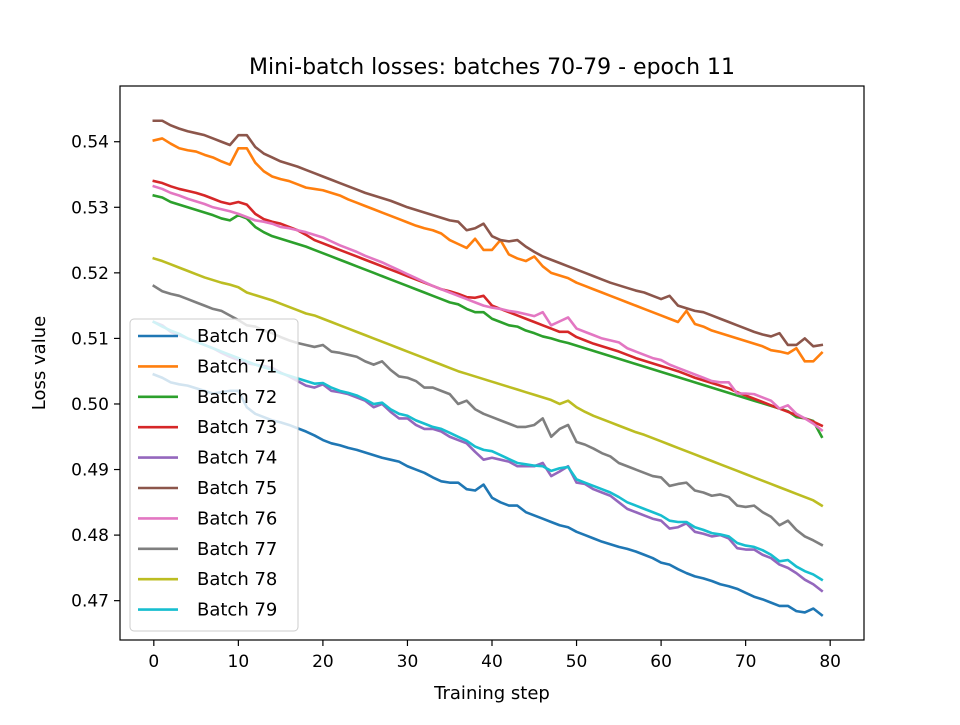 The height and width of the screenshot is (725, 960). Describe the element at coordinates (237, 518) in the screenshot. I see `legend-entry-label: Batch 76` at that location.